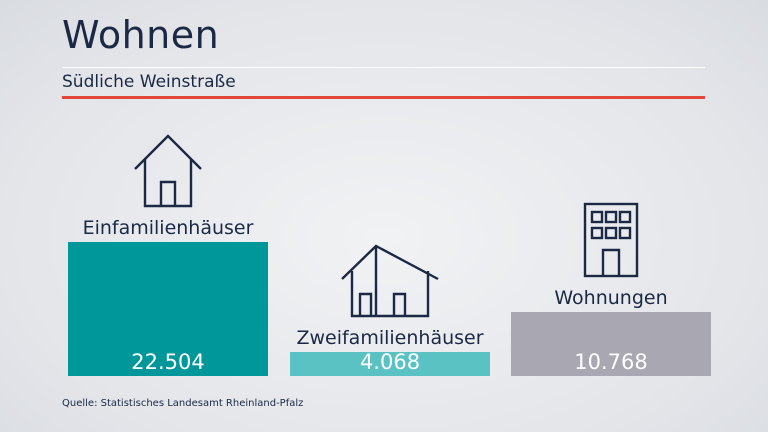  Describe the element at coordinates (167, 362) in the screenshot. I see `value-label-1: 22.504` at that location.